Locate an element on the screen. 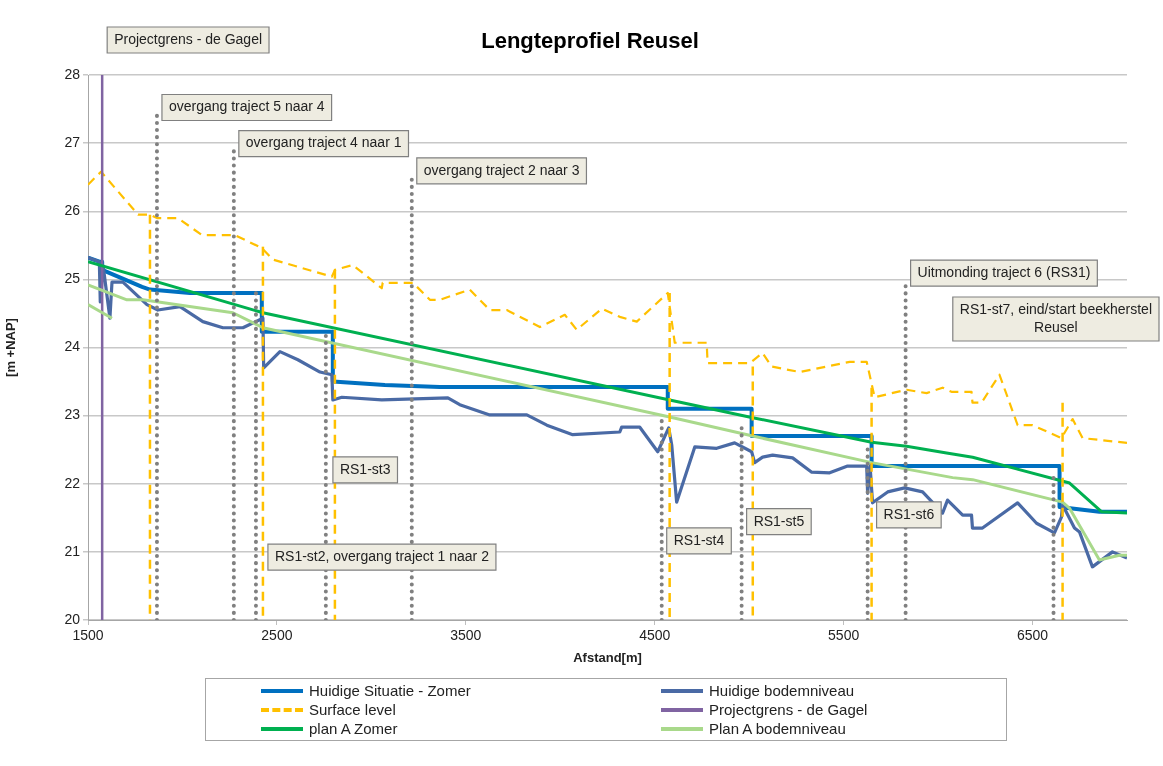 The image size is (1163, 766). annotation: RS1-st4 is located at coordinates (699, 539).